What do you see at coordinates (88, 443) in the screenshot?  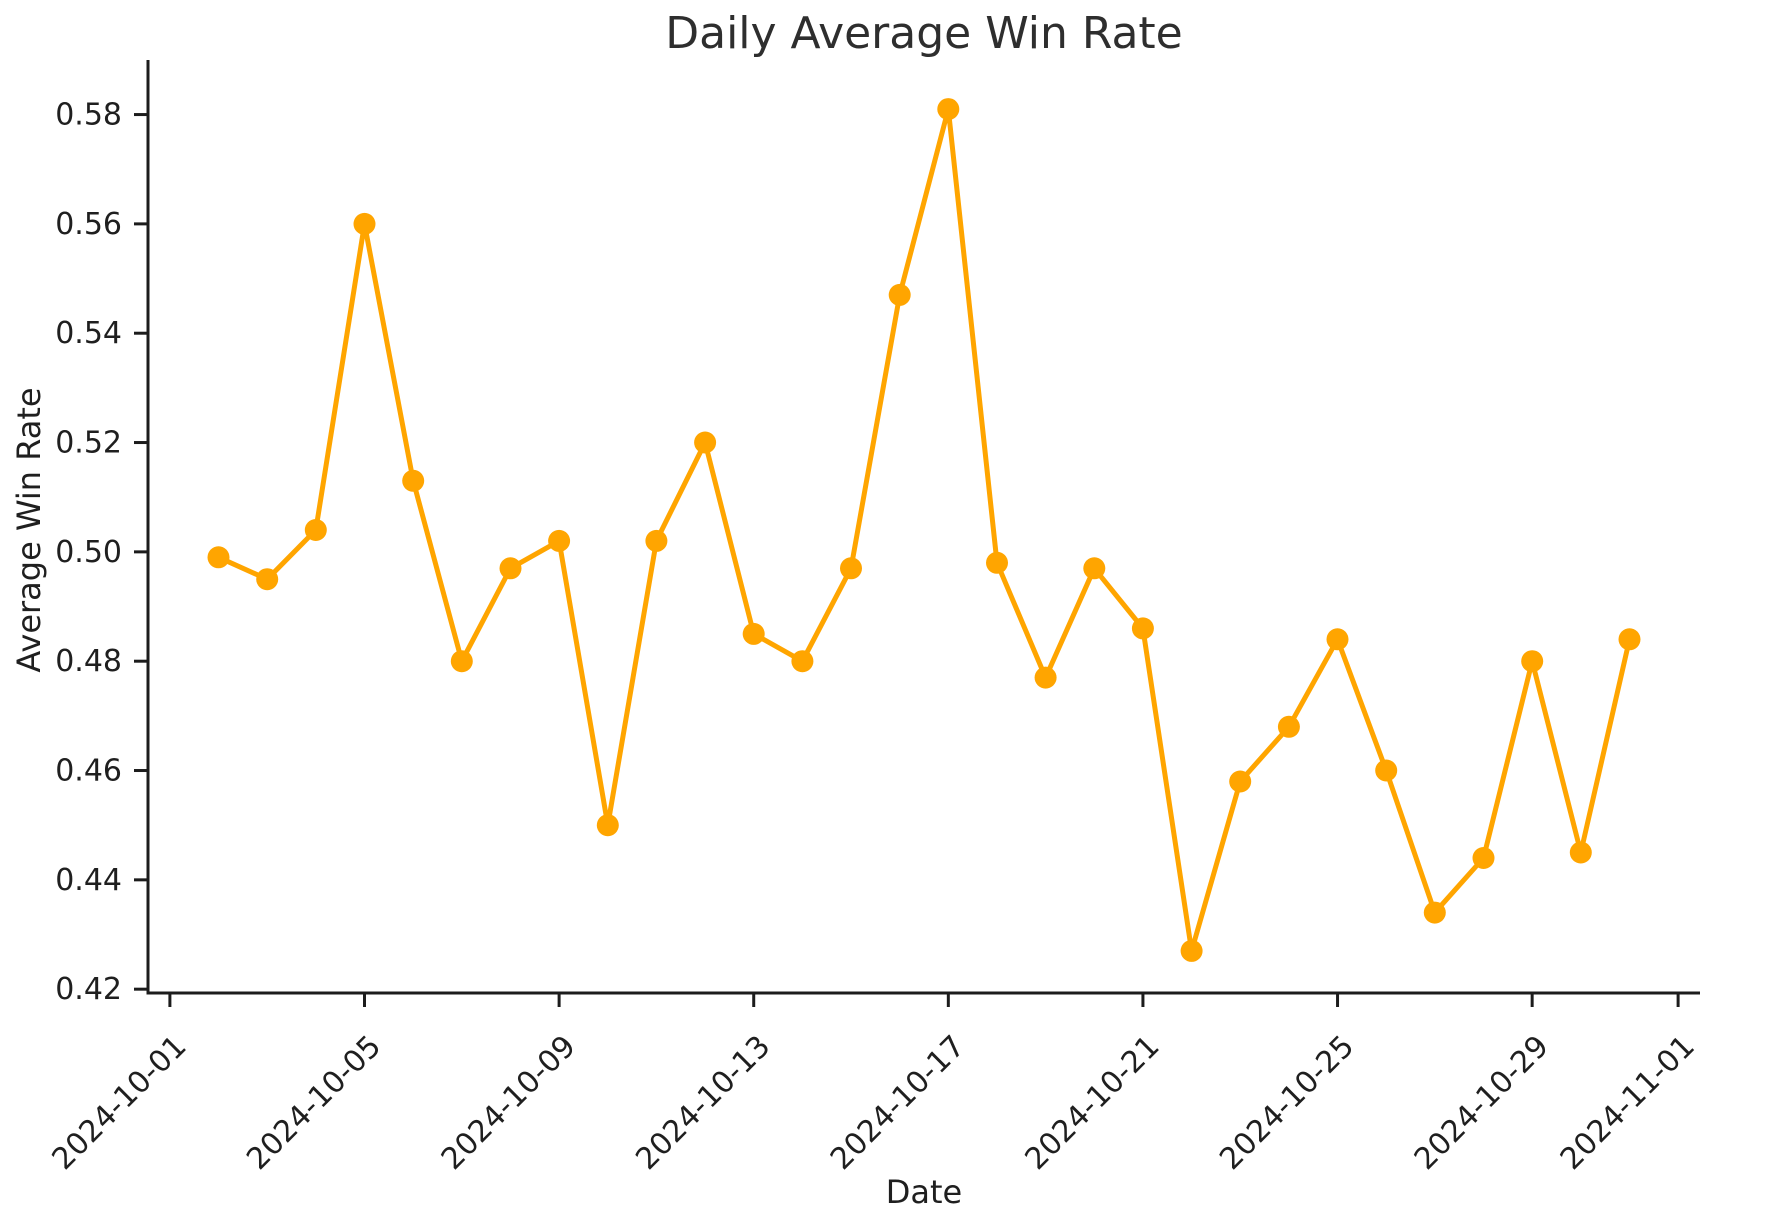 I see `y-tick-label: 0.52` at bounding box center [88, 443].